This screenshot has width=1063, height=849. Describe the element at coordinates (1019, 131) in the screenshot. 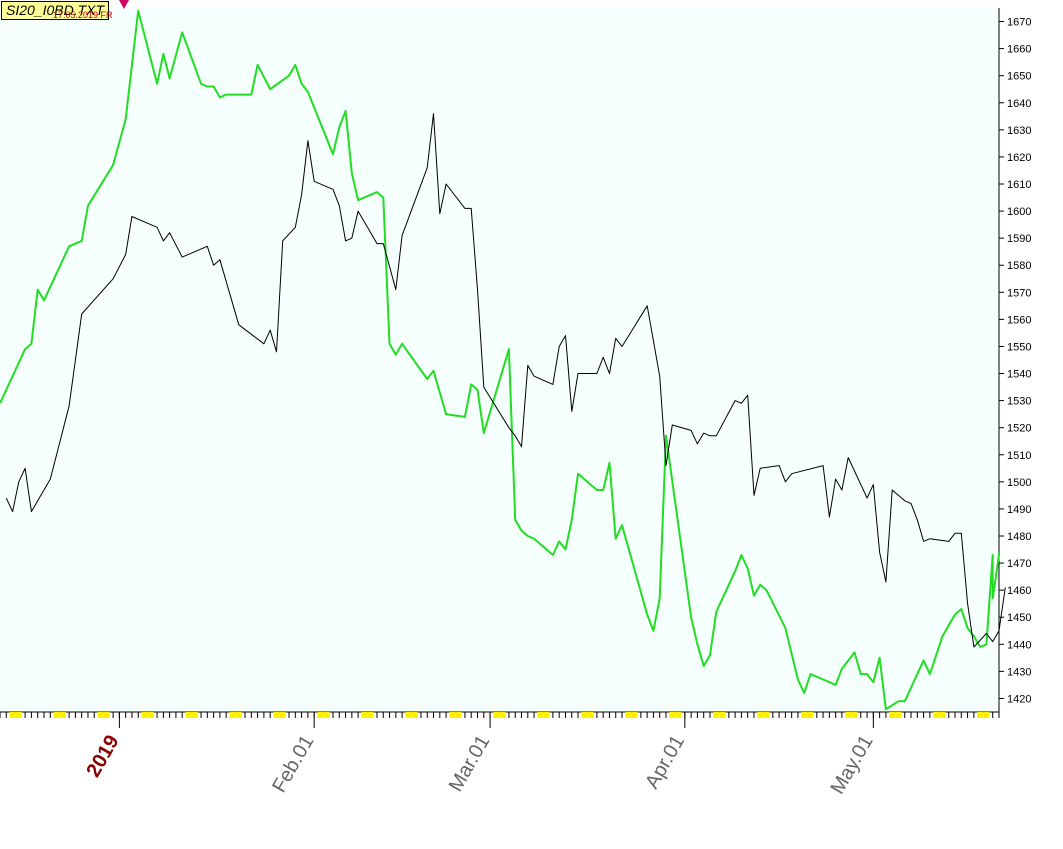

I see `y-tick-label: 1630` at that location.